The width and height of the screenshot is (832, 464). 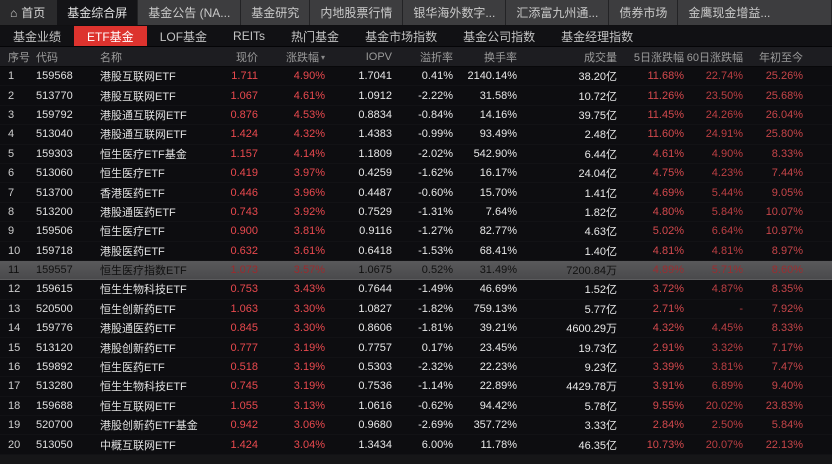 What do you see at coordinates (435, 386) in the screenshot?
I see `premium-rate: -1.14%` at bounding box center [435, 386].